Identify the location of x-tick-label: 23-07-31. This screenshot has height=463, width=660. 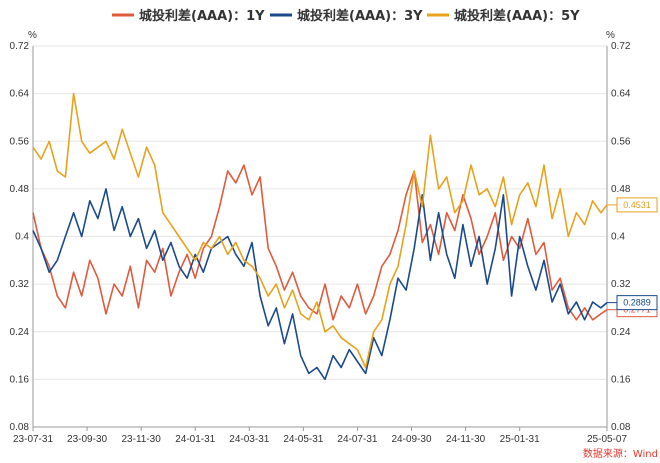
(33, 439).